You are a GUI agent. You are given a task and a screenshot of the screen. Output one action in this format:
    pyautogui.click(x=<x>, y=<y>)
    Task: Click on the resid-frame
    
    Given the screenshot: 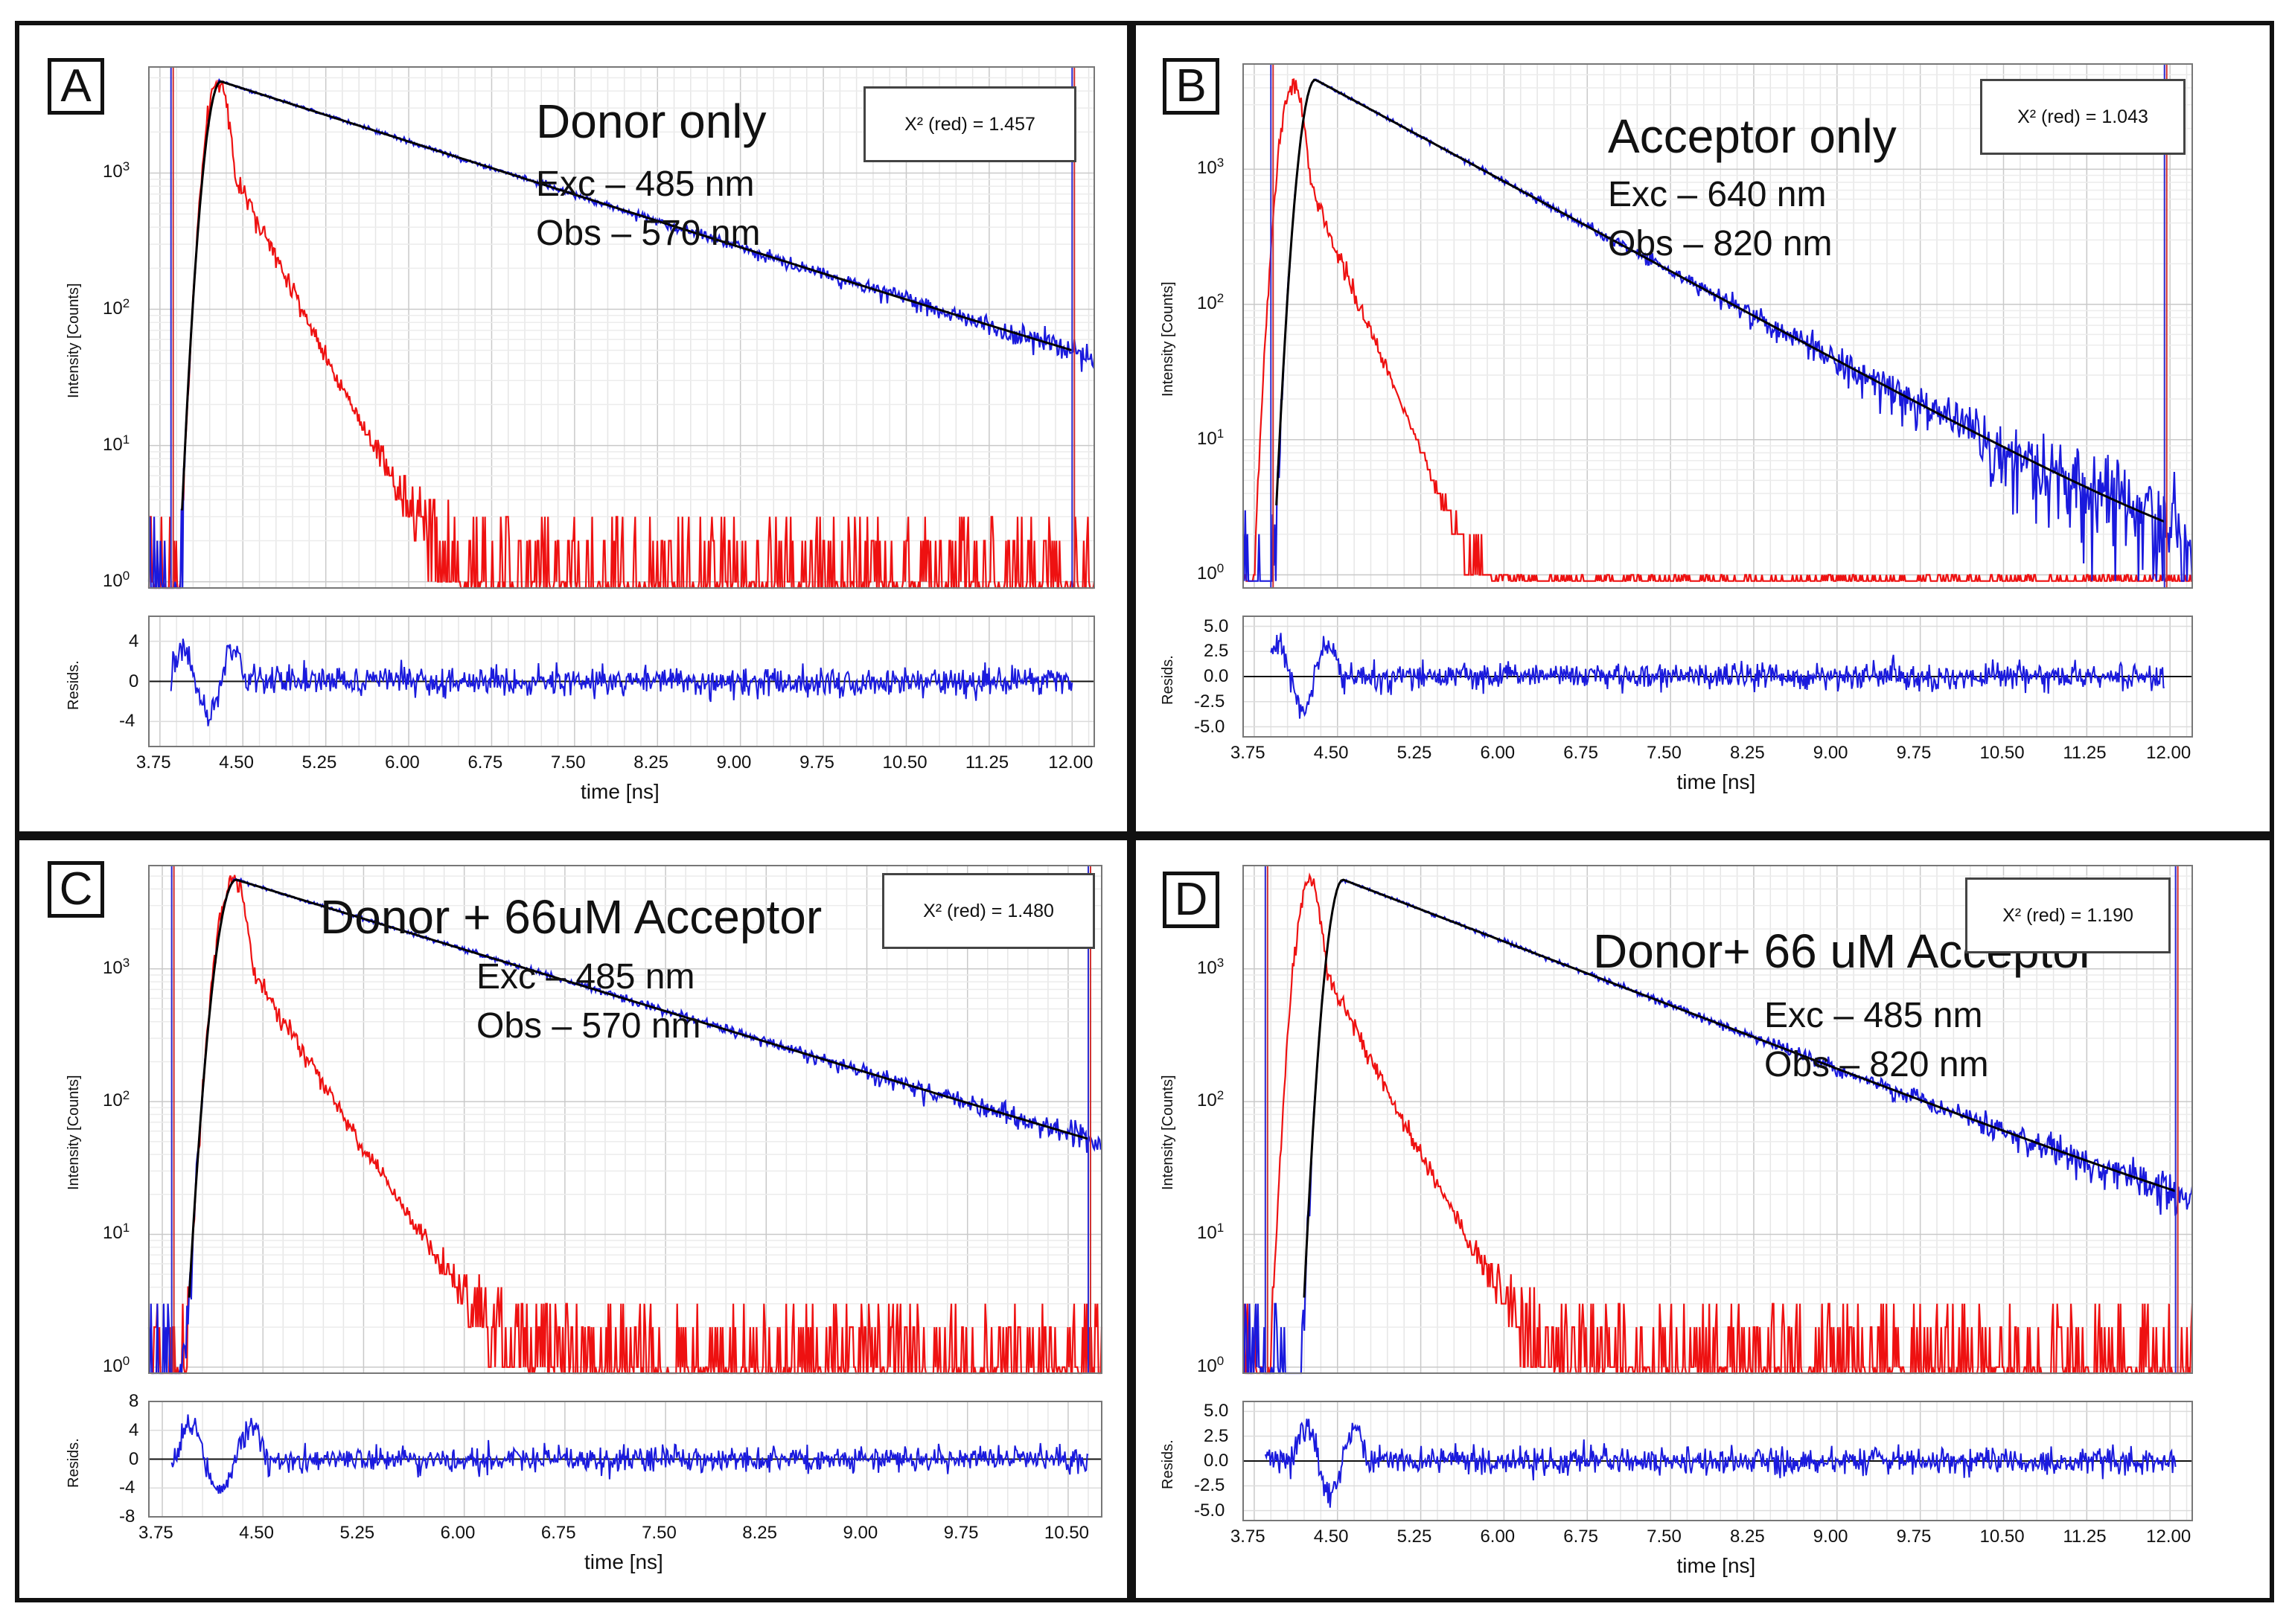 What is the action you would take?
    pyautogui.click(x=621, y=682)
    